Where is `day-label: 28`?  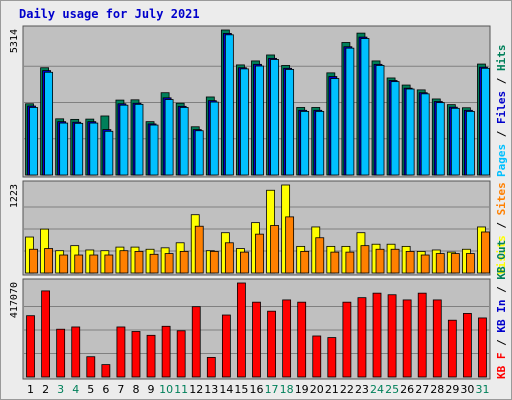 day-label: 28 is located at coordinates (437, 389).